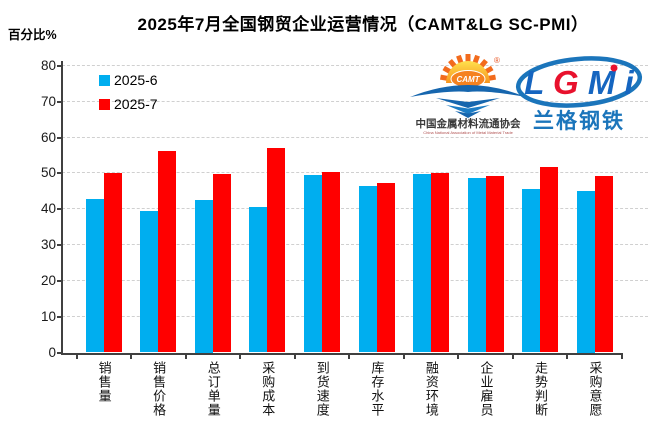 Image resolution: width=670 pixels, height=447 pixels. I want to click on legend-swatch-july, so click(104, 104).